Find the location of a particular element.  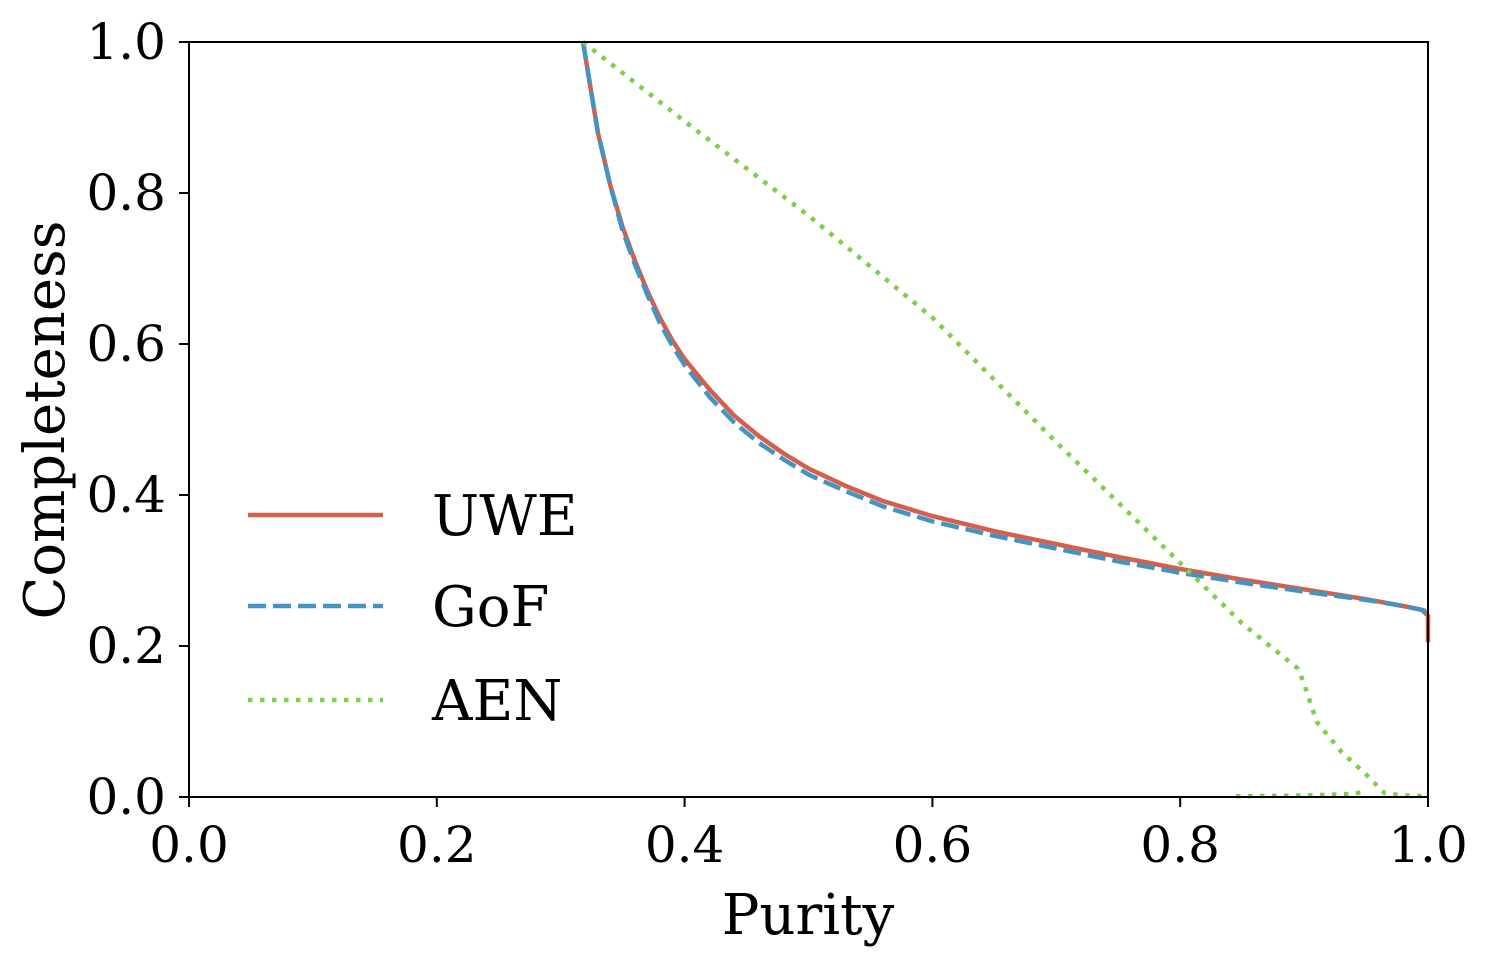

x-tick-label: 0.2 is located at coordinates (437, 845).